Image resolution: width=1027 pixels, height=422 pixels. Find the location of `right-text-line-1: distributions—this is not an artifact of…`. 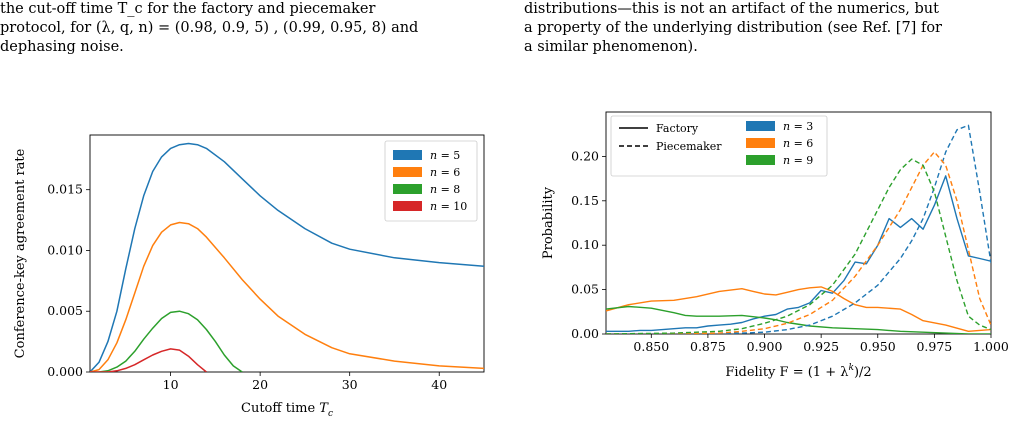

right-text-line-1: distributions—this is not an artifact of… is located at coordinates (731, 9).